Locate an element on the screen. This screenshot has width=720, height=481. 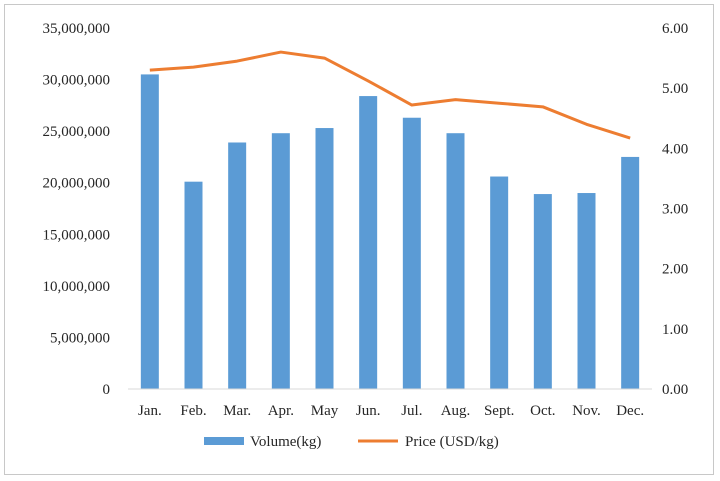
right-tick-label: 6.00 is located at coordinates (675, 29).